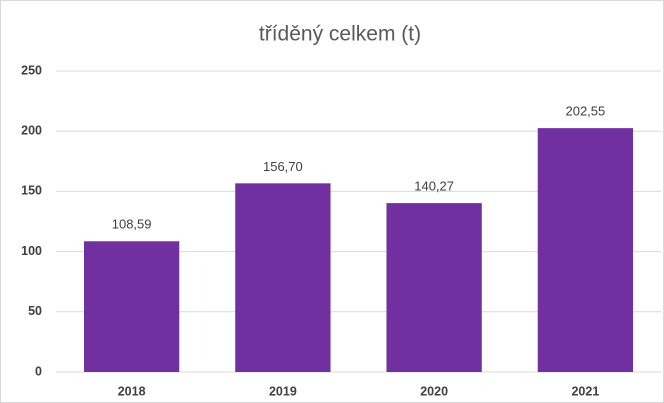  I want to click on x-tick-label: 2019, so click(283, 391).